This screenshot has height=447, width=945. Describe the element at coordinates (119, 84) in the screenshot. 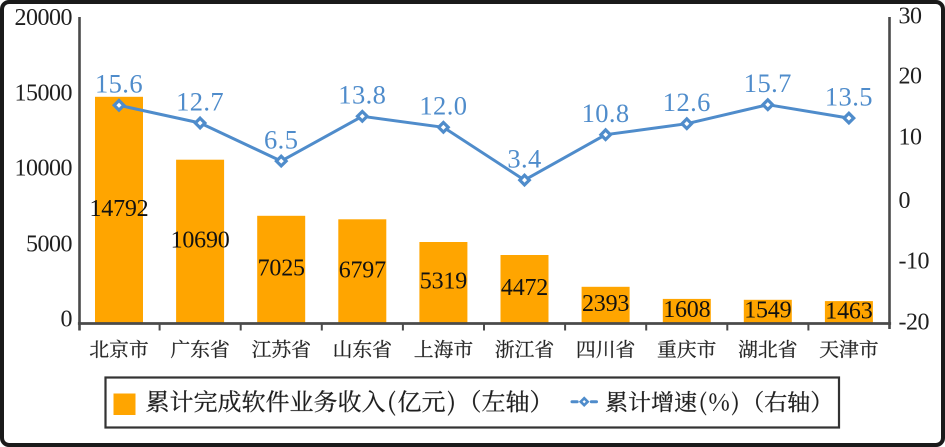

I see `svg-text: 15.6` at that location.